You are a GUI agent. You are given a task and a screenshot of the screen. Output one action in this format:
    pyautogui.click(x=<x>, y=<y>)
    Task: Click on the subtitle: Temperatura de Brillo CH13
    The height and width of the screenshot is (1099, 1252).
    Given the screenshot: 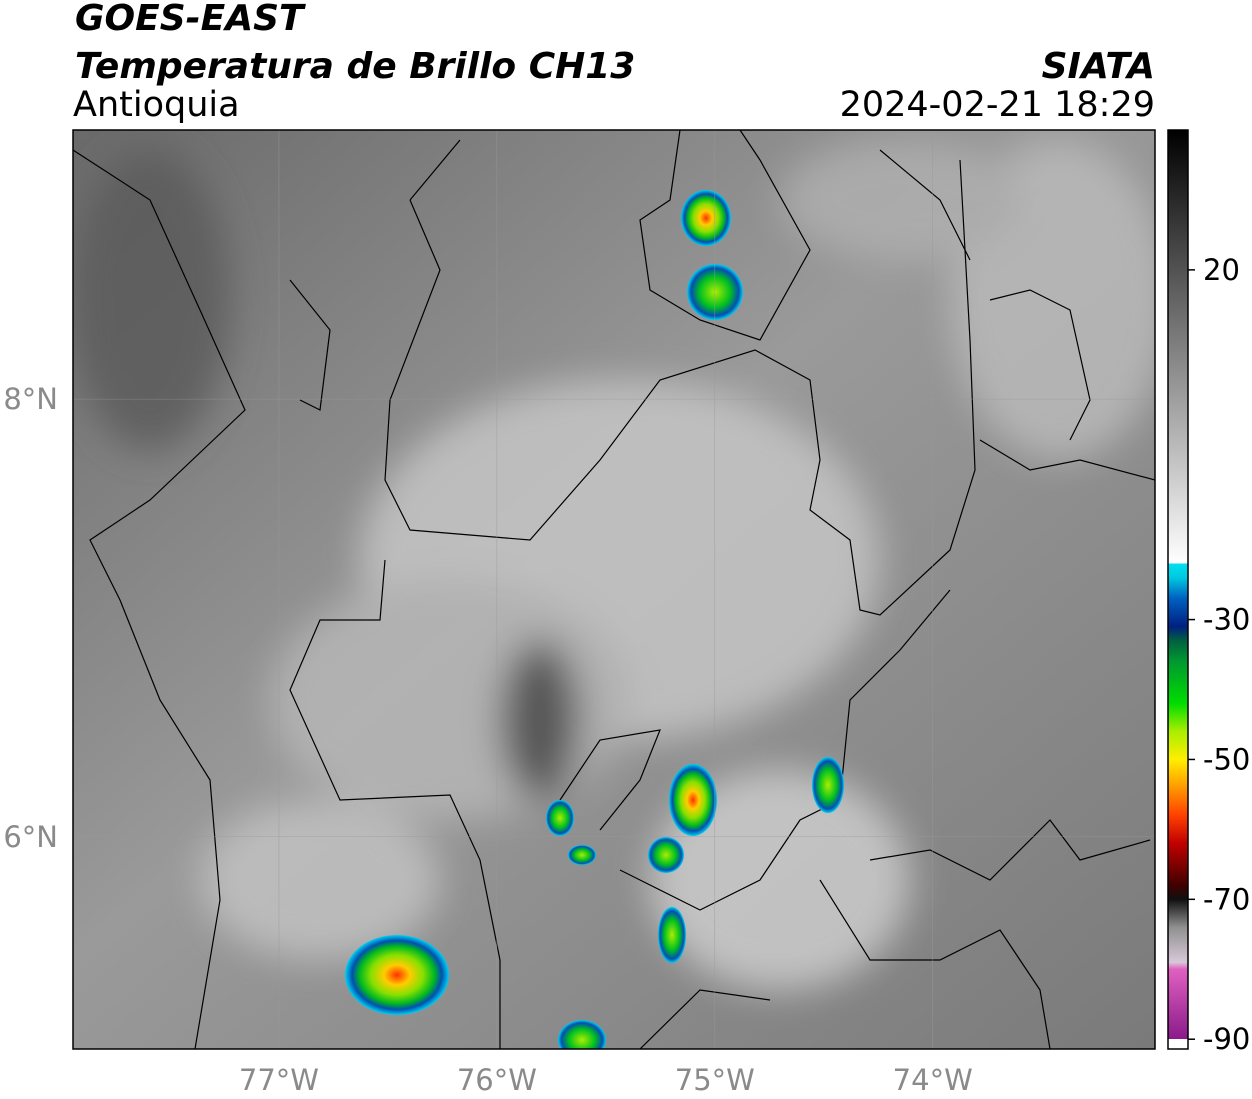 What is the action you would take?
    pyautogui.click(x=355, y=66)
    